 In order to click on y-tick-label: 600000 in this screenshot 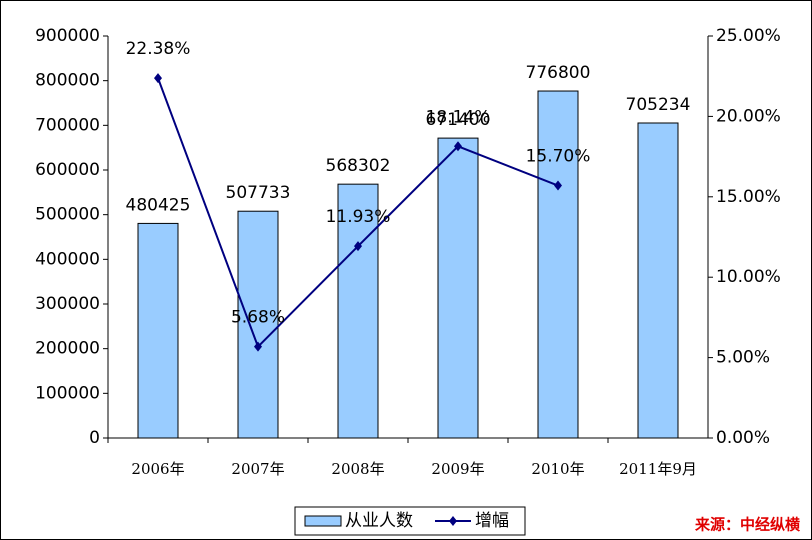, I will do `click(67, 170)`.